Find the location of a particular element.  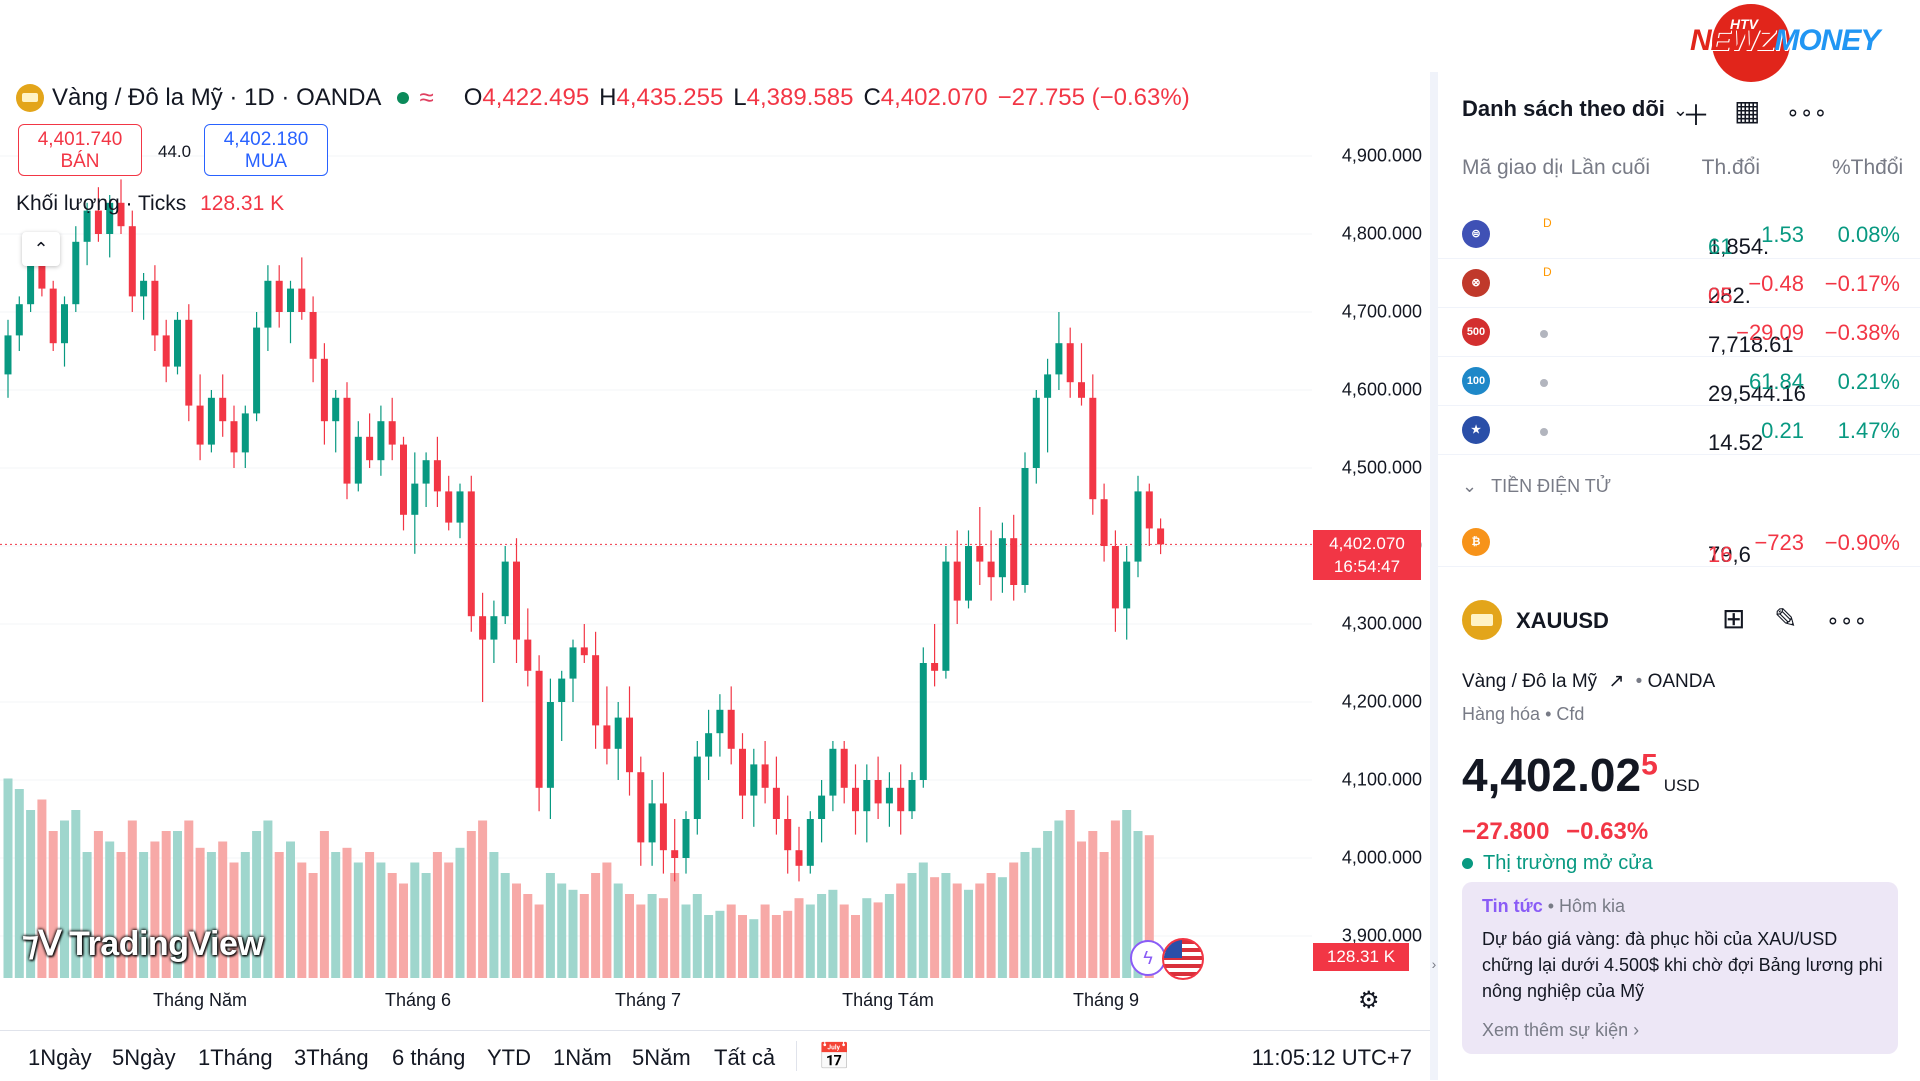

timeframe-button: Tất cả is located at coordinates (745, 1057).